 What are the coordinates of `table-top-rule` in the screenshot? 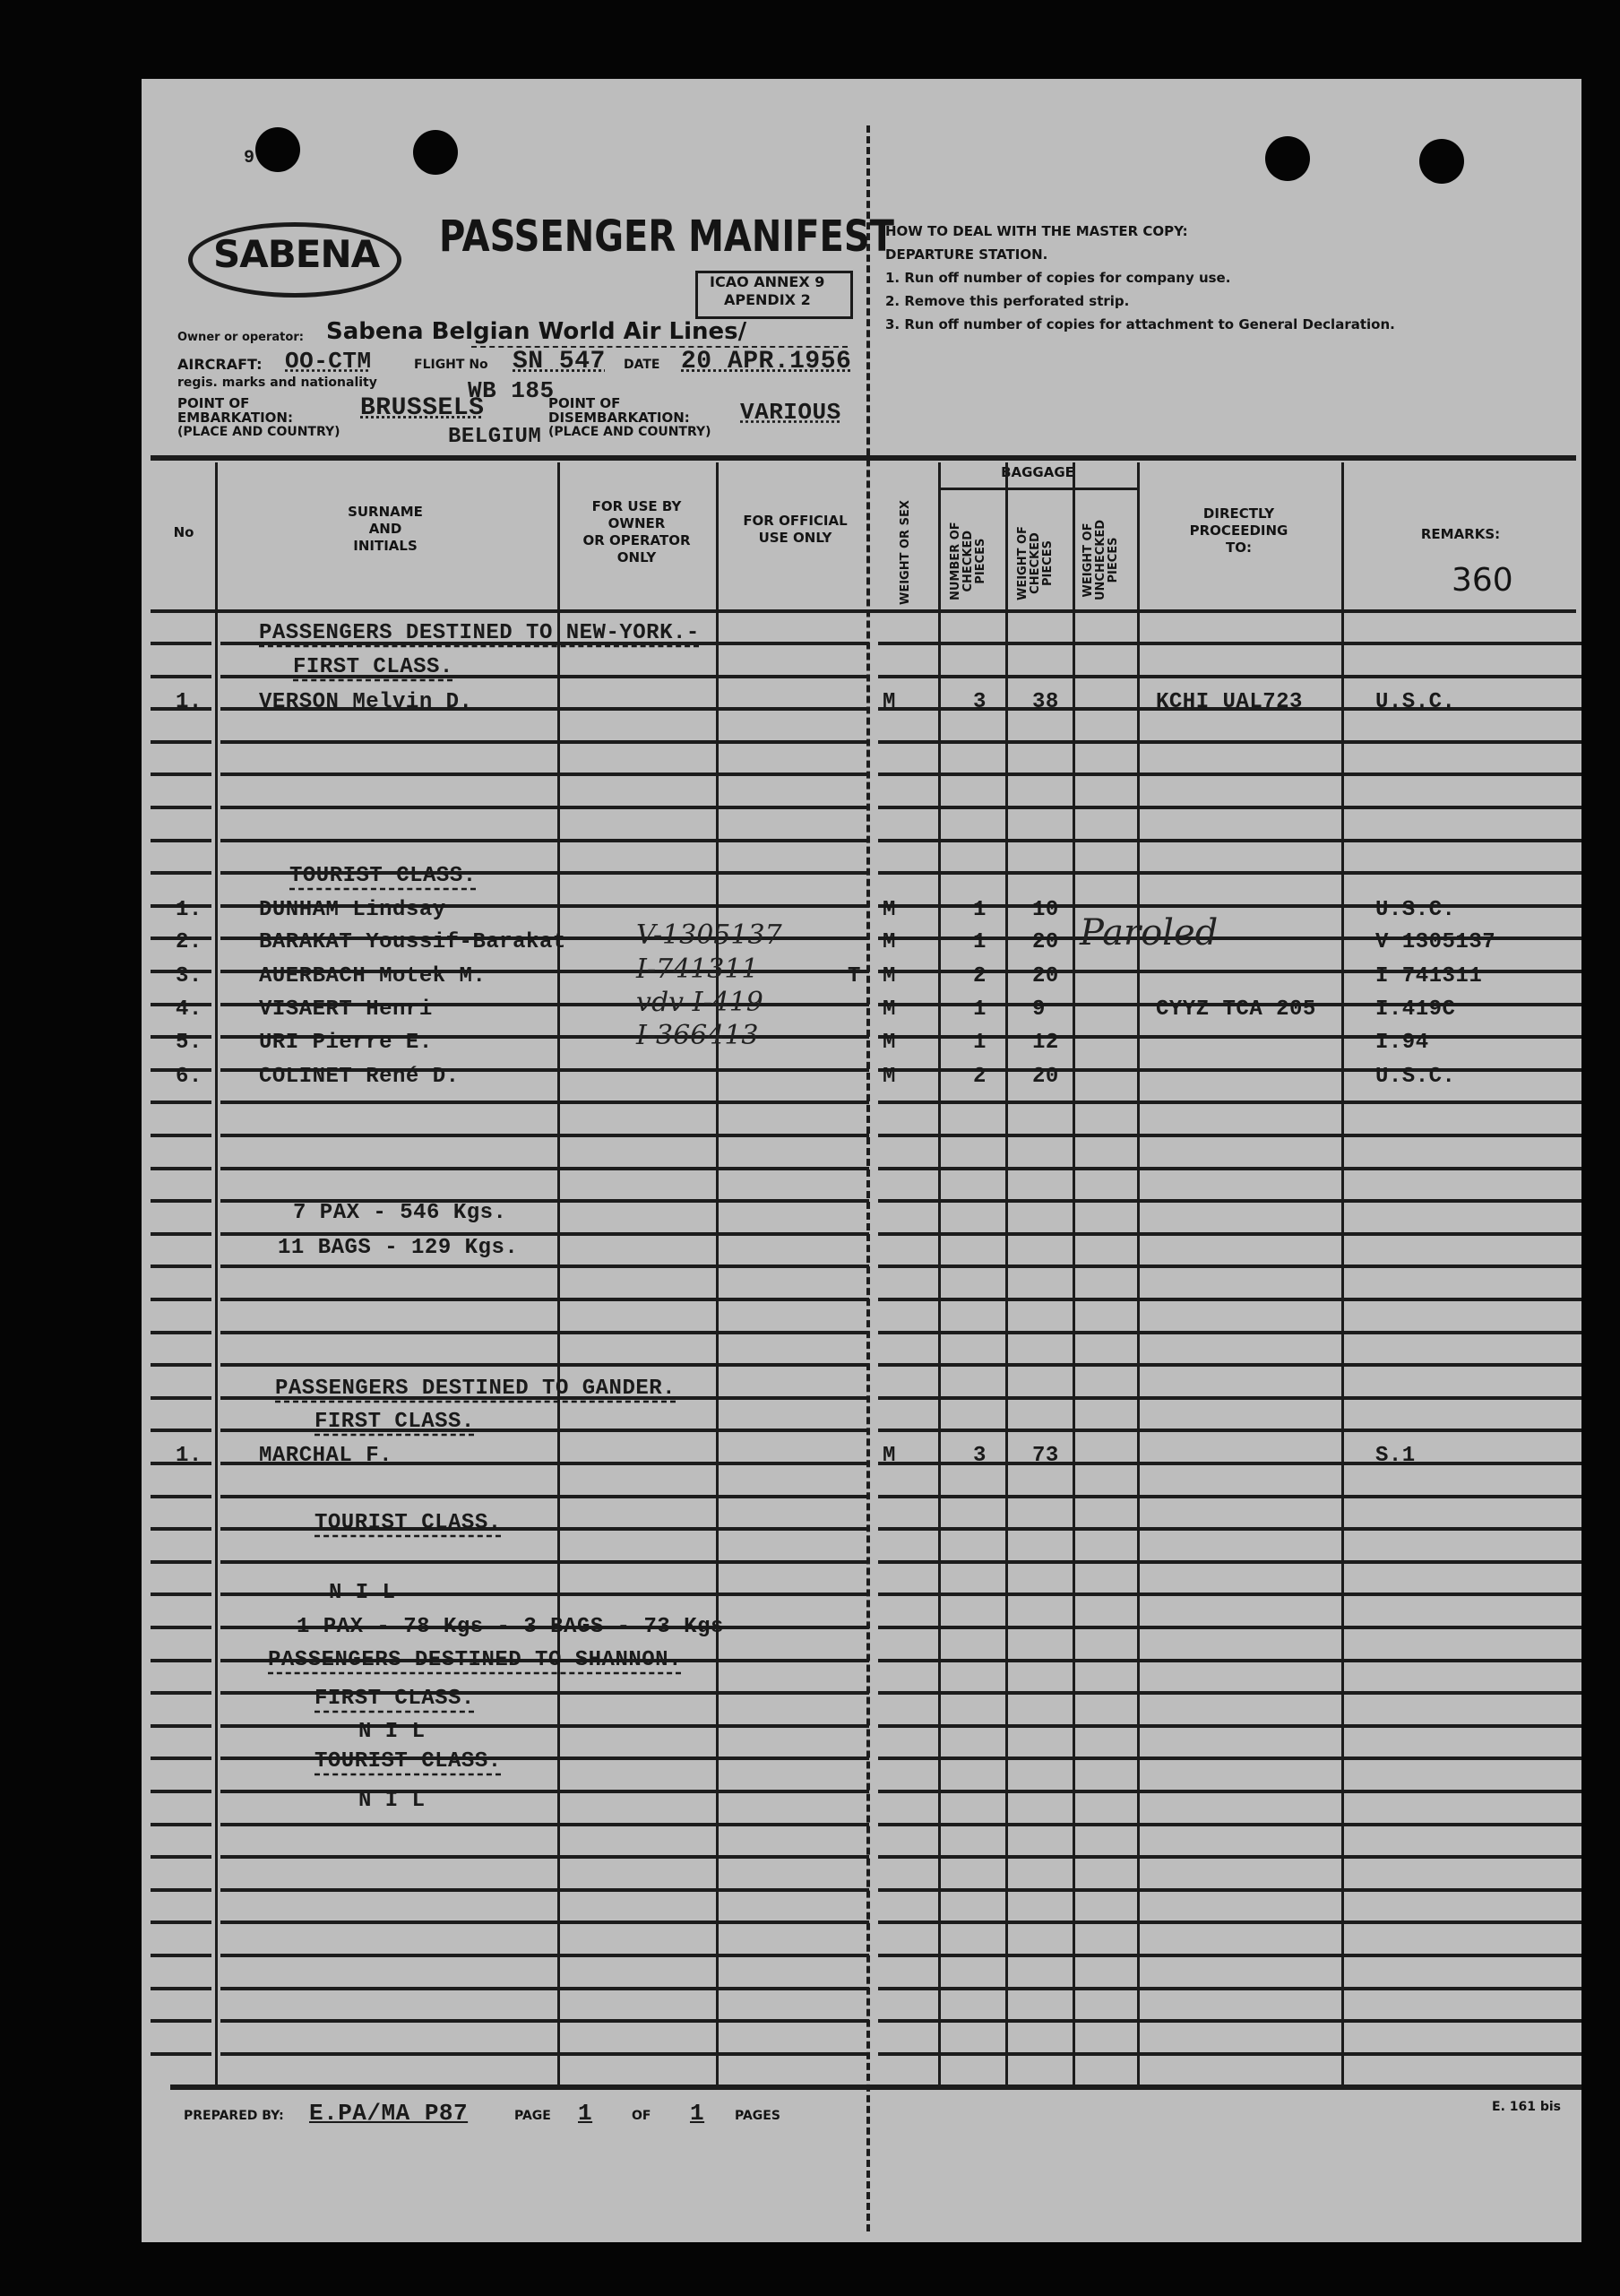 It's located at (863, 458).